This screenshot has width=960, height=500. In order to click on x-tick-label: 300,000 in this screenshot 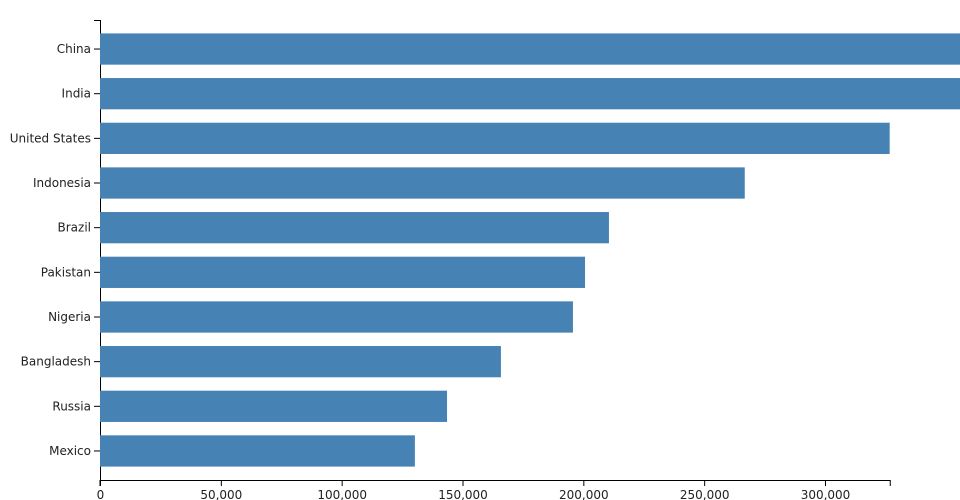, I will do `click(826, 494)`.